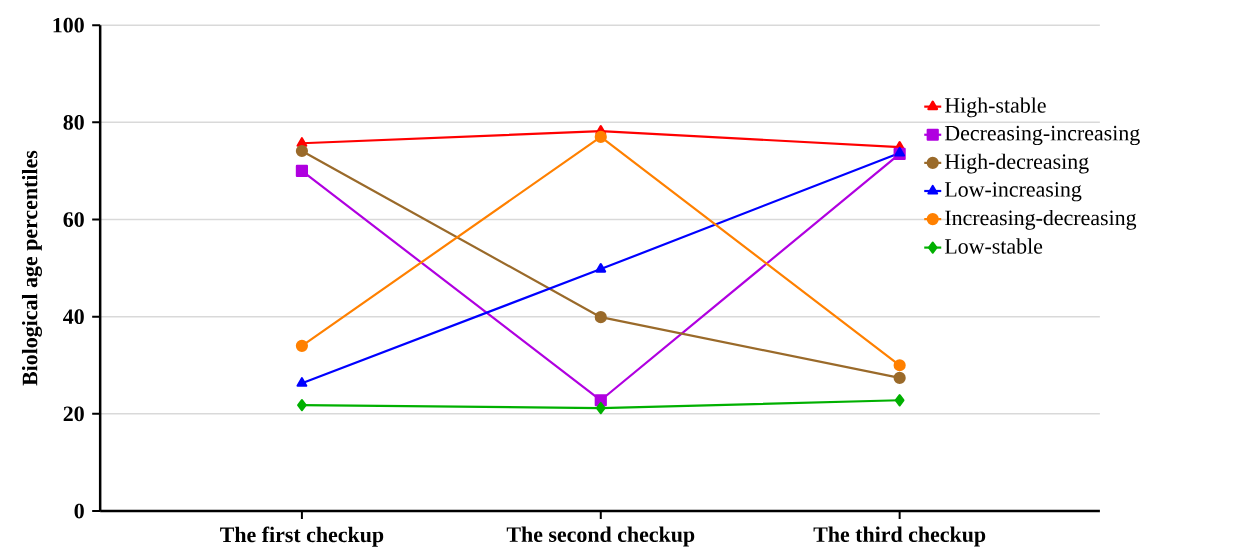  Describe the element at coordinates (73, 219) in the screenshot. I see `y-tick-label: 60` at that location.